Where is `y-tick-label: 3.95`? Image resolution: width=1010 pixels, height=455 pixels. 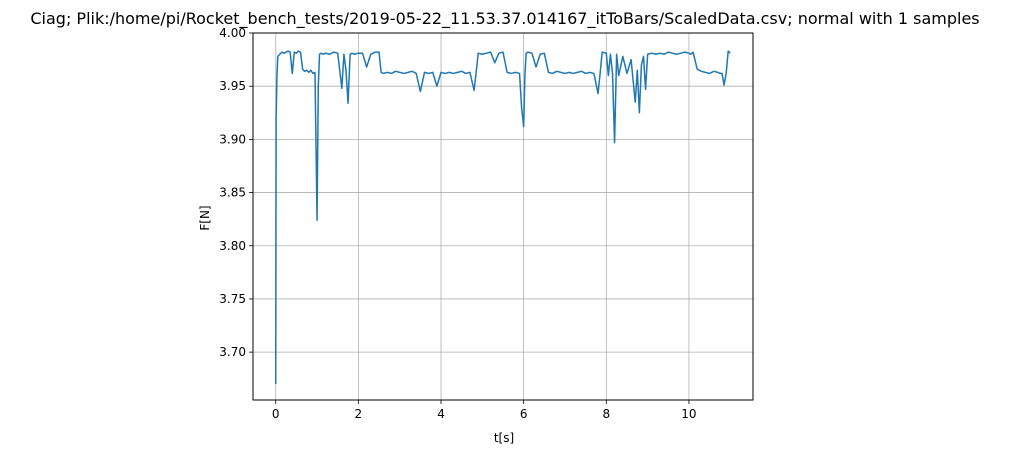 y-tick-label: 3.95 is located at coordinates (232, 86).